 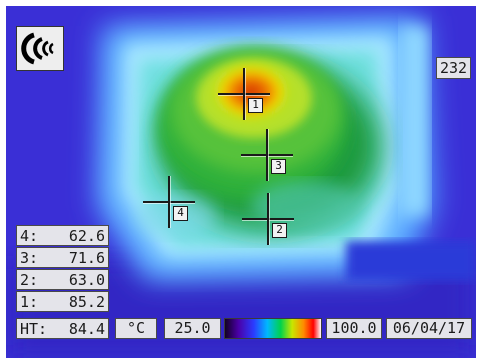 What do you see at coordinates (278, 166) in the screenshot?
I see `spot-id: 3` at bounding box center [278, 166].